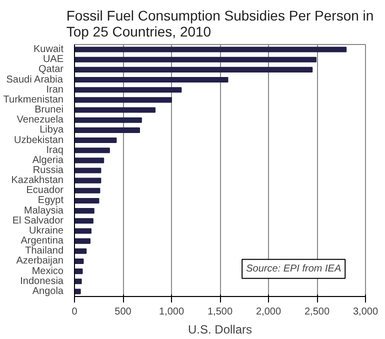  What do you see at coordinates (42, 281) in the screenshot?
I see `y-tick-label: Indonesia` at bounding box center [42, 281].